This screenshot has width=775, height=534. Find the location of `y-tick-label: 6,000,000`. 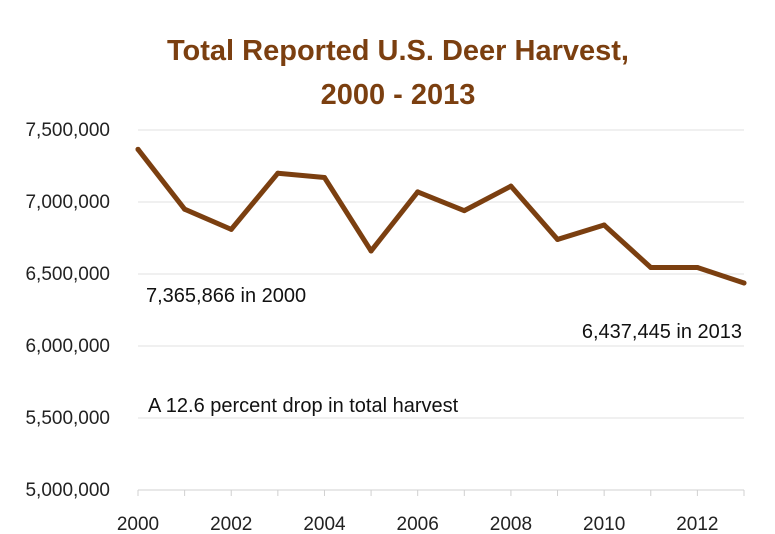

y-tick-label: 6,000,000 is located at coordinates (67, 346).